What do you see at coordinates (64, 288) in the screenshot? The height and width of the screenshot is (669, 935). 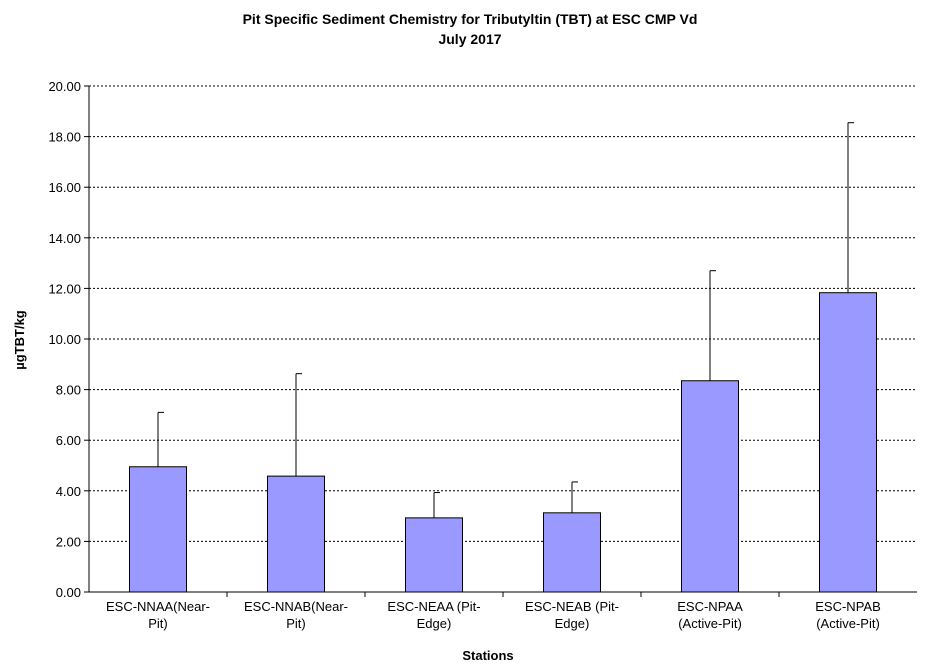 I see `y-tick-label: 12.00` at bounding box center [64, 288].